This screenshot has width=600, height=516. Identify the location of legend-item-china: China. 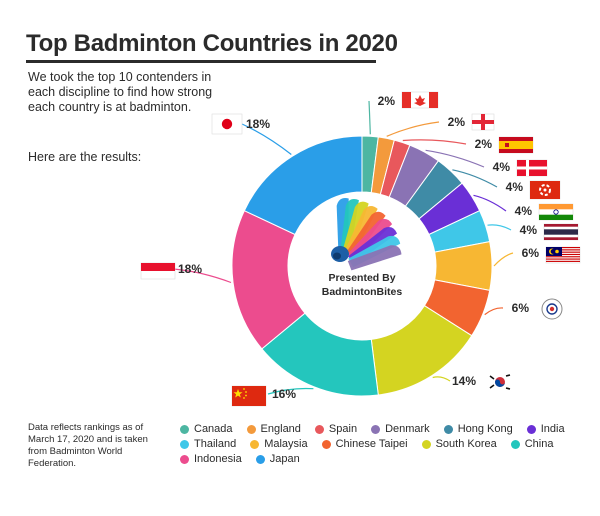
(532, 444).